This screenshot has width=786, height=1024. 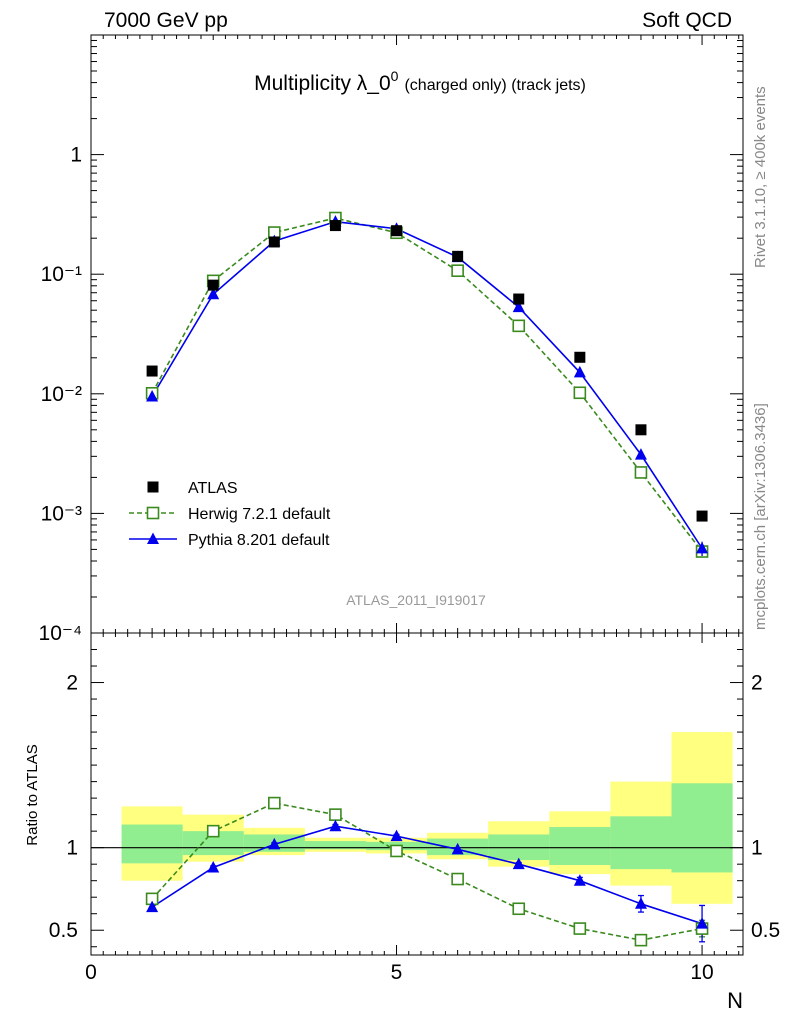 I want to click on y-tick-label: 10⁻¹, so click(x=61, y=274).